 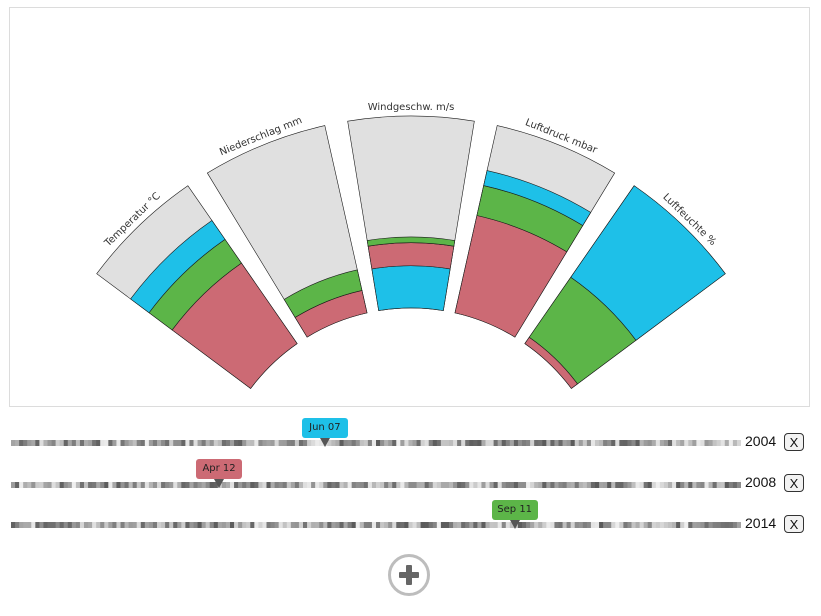 What do you see at coordinates (761, 482) in the screenshot?
I see `year-label: 2008` at bounding box center [761, 482].